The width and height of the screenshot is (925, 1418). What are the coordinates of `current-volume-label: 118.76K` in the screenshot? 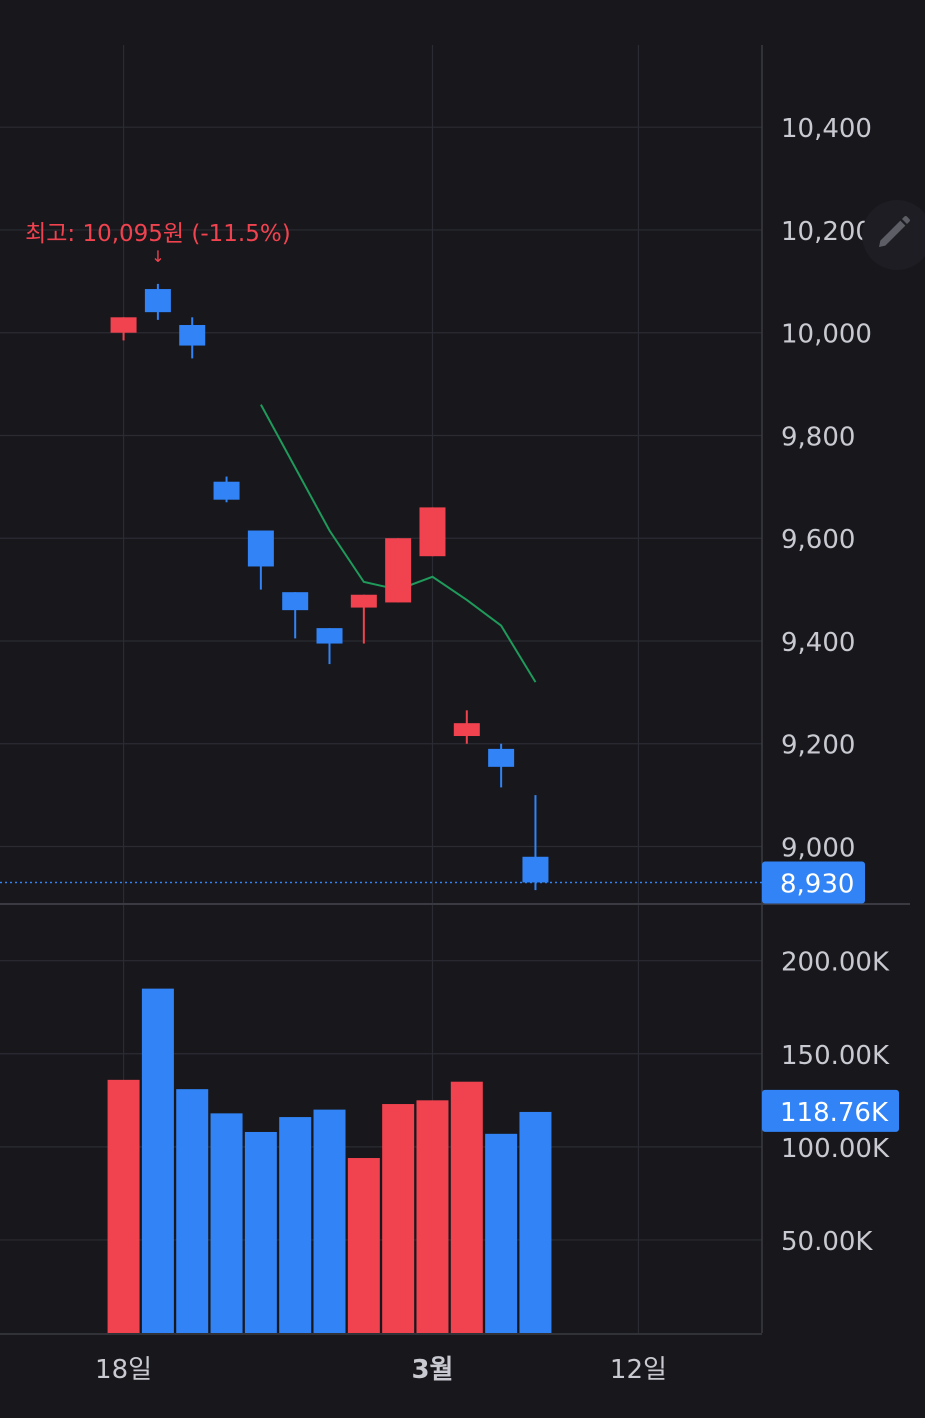 It's located at (834, 1113).